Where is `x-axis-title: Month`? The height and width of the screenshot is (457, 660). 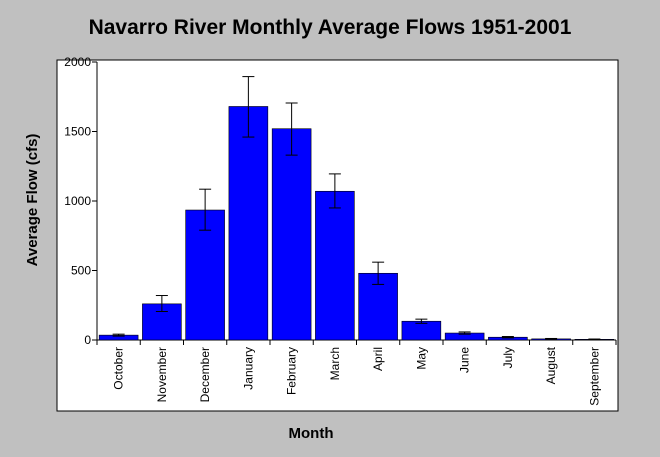
x-axis-title: Month is located at coordinates (311, 433).